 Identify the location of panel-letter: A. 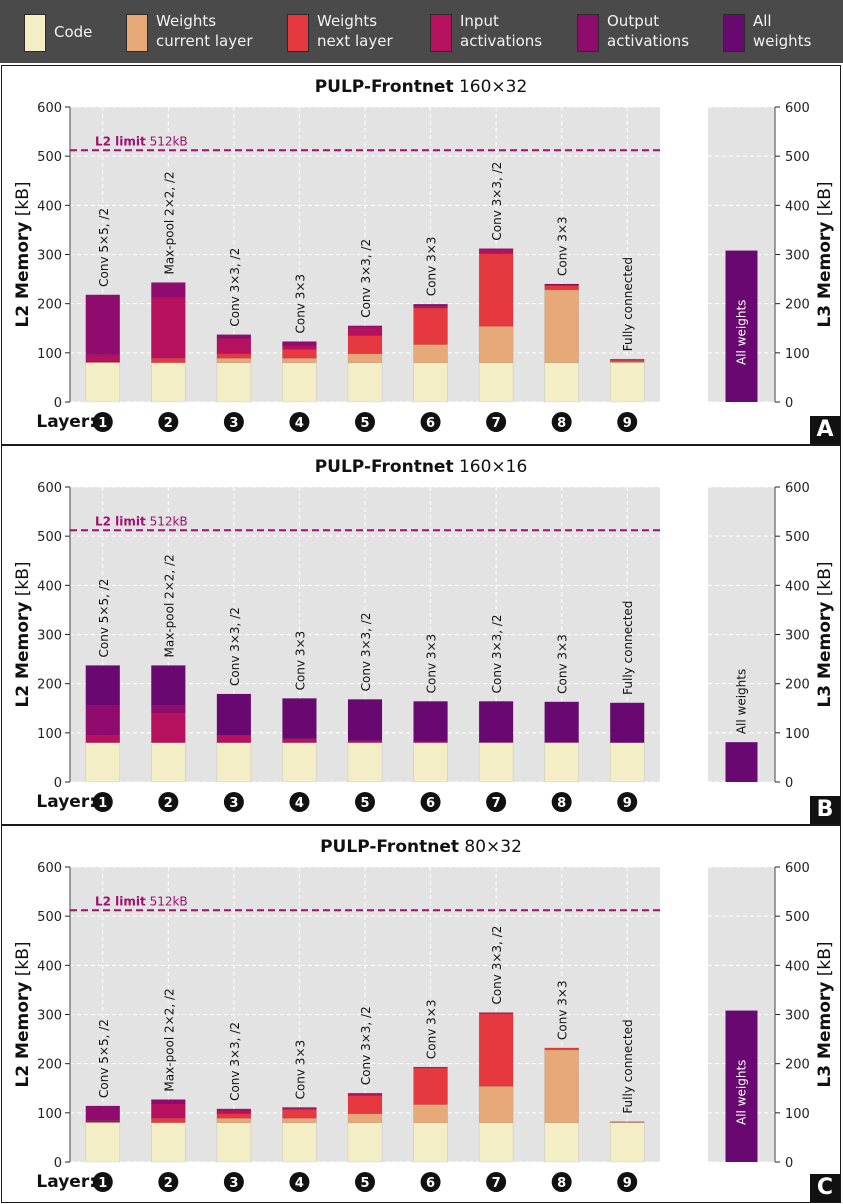
(825, 430).